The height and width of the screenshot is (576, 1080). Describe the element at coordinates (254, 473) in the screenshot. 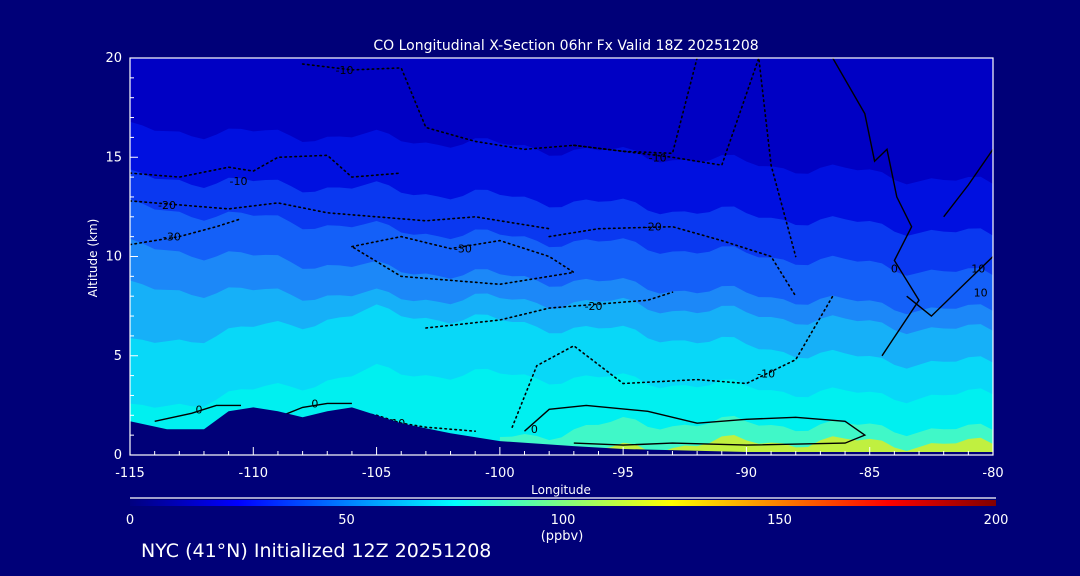

I see `x-tick-label: -110` at that location.